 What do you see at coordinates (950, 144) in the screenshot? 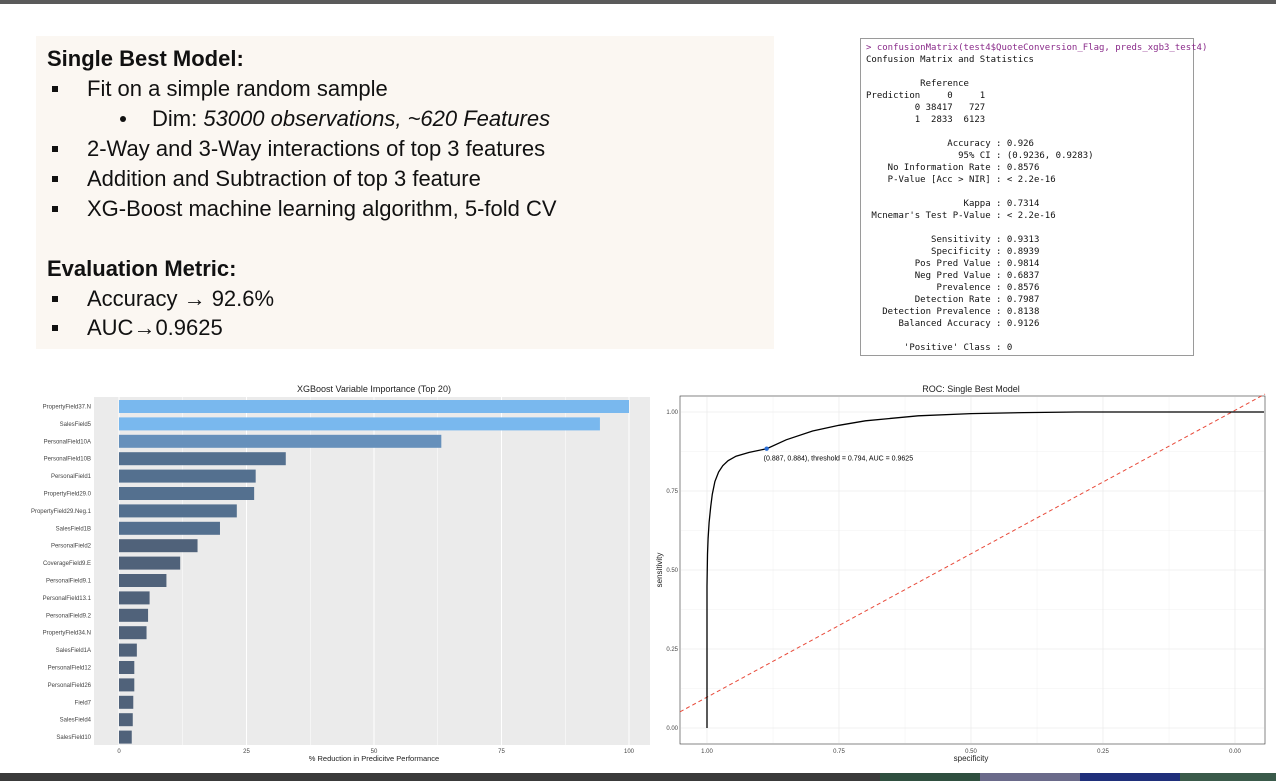
I see `console-line: Accuracy : 0.926` at bounding box center [950, 144].